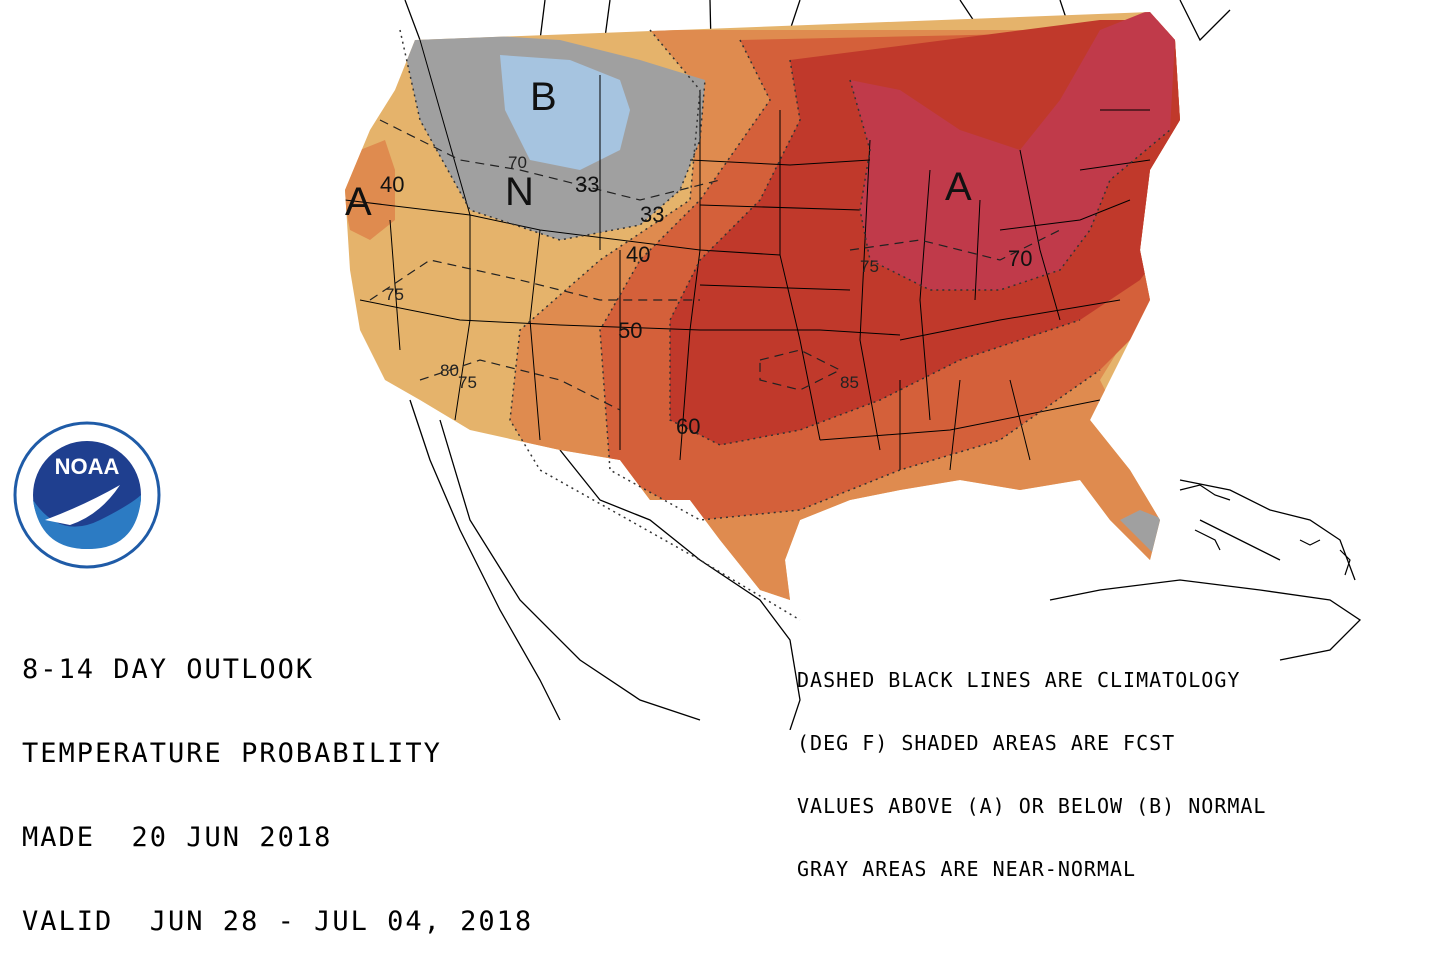 The image size is (1436, 964). I want to click on legend-line-2: (DEG F) SHADED AREAS ARE FCST, so click(986, 743).